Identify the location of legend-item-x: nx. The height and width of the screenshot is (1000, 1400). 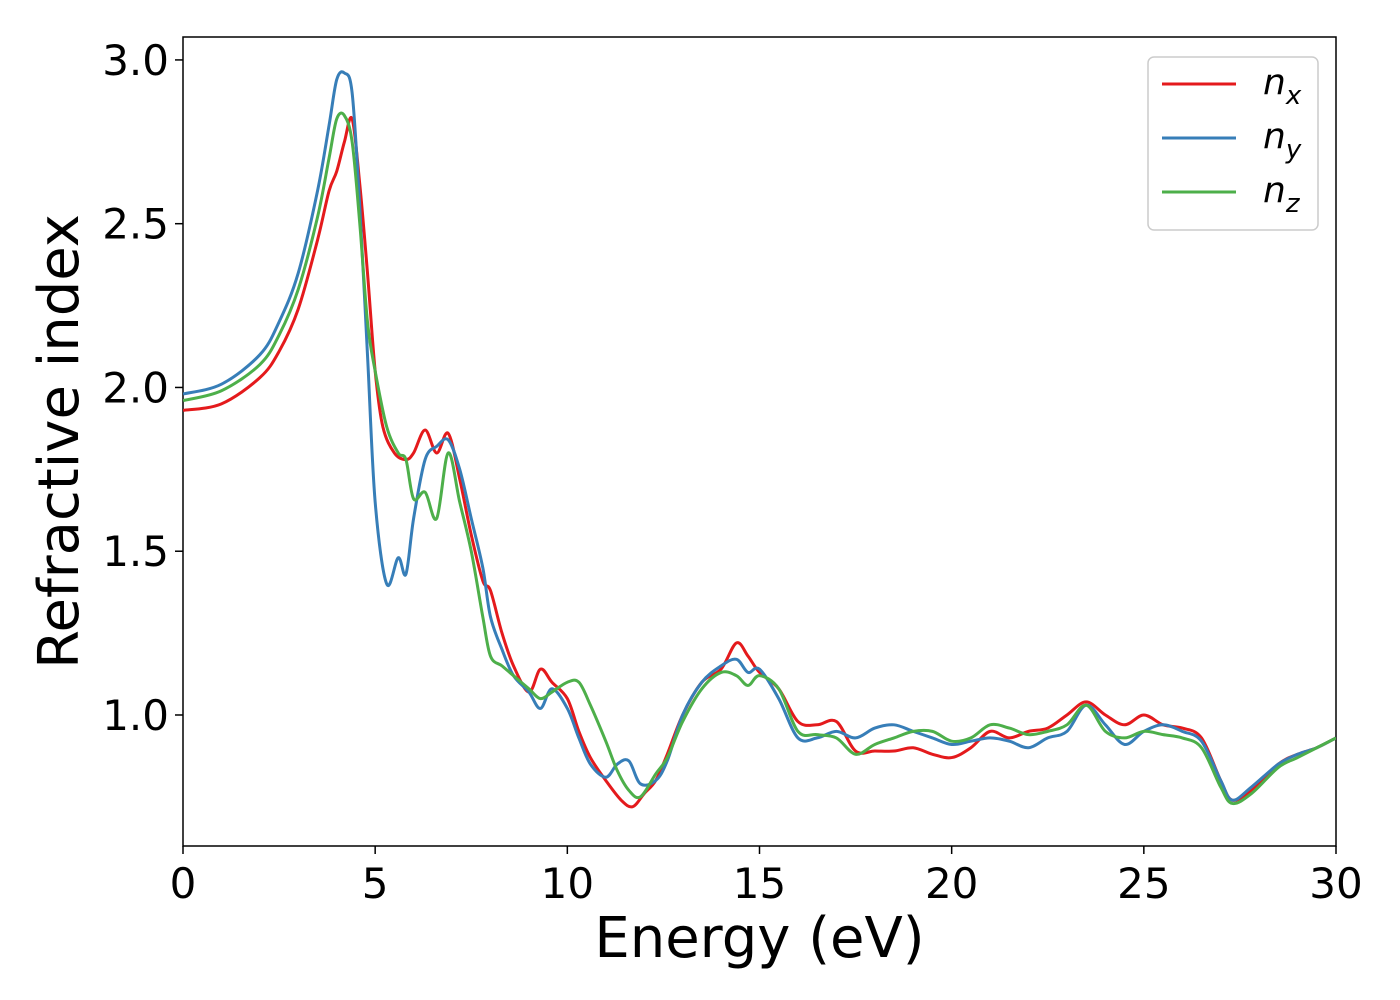
(1232, 86).